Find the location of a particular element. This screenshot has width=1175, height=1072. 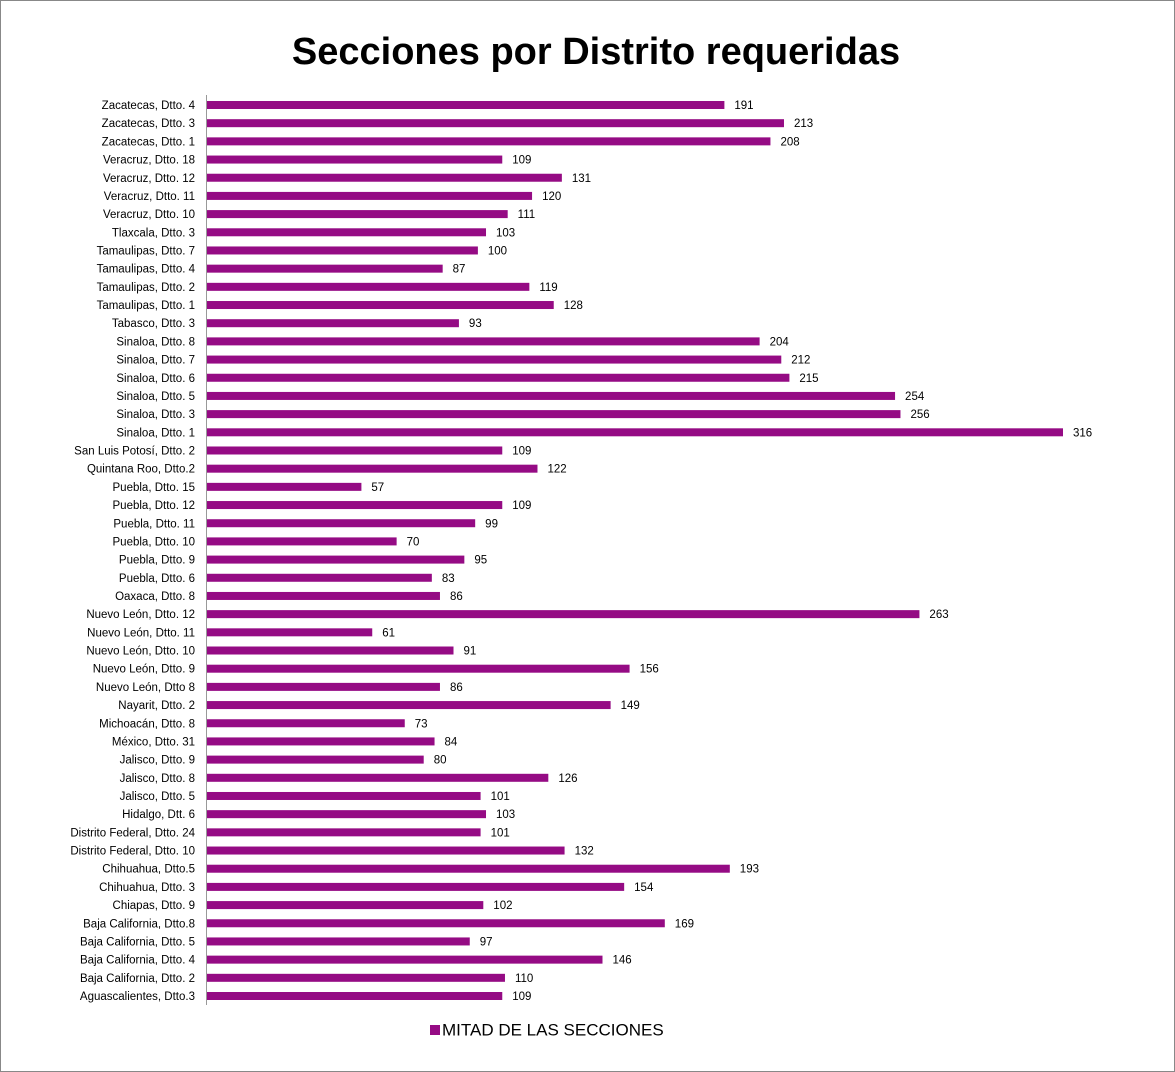

y-tick-label: Tamaulipas, Dtto. 2 is located at coordinates (146, 288).